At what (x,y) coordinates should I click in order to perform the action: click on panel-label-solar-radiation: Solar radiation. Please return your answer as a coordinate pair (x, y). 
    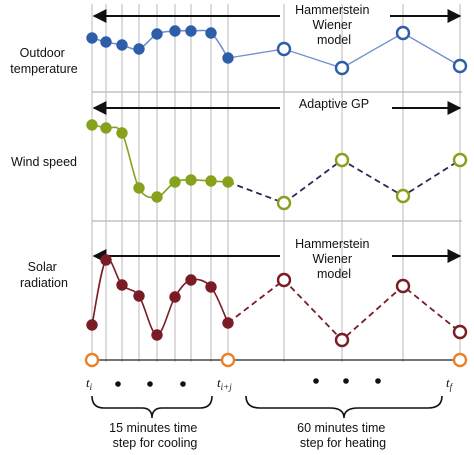
    Looking at the image, I should click on (44, 275).